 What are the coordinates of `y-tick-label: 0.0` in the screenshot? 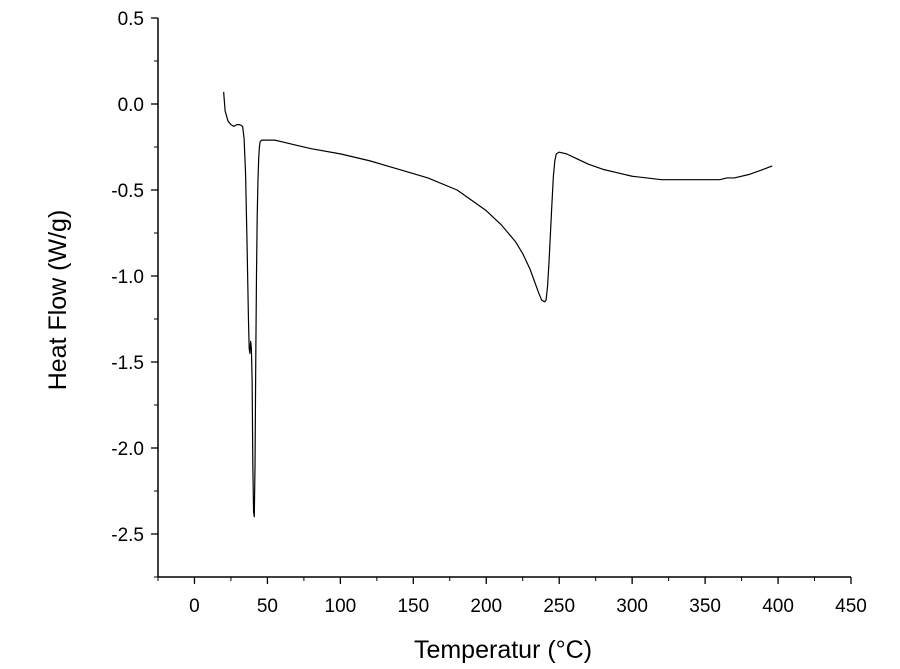 It's located at (131, 105).